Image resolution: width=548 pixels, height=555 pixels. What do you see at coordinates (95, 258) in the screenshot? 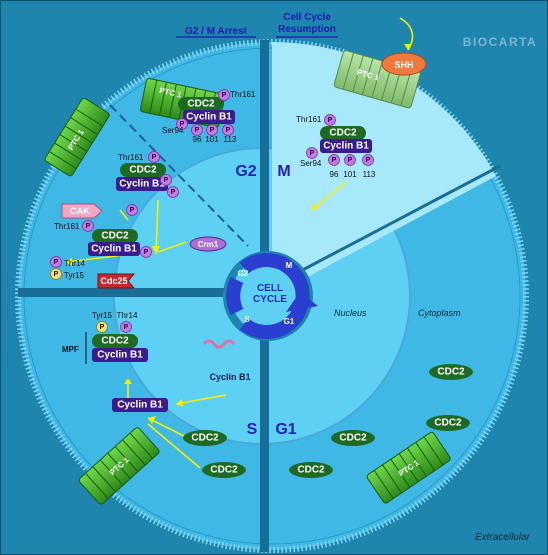
I see `arrow-to-p` at bounding box center [95, 258].